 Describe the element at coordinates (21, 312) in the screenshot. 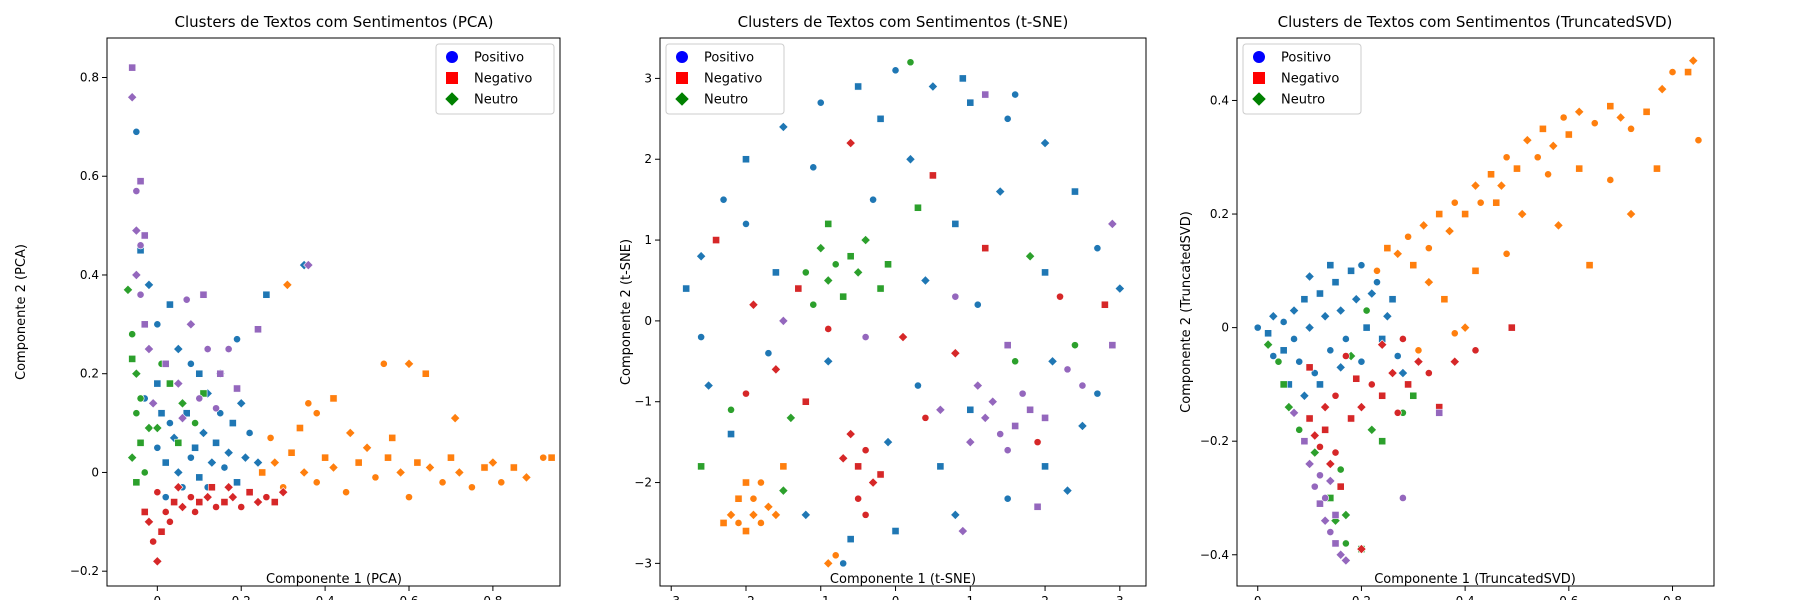

I see `y-axis-label: Componente 2 (PCA)` at that location.